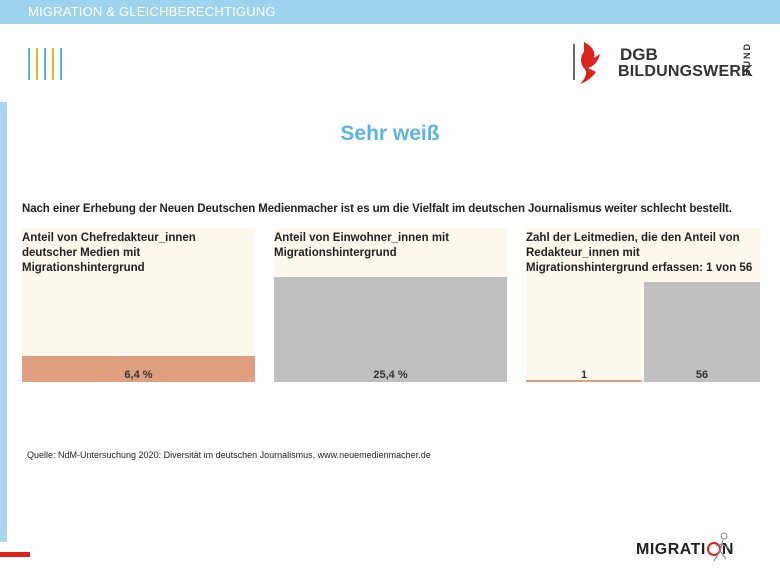 This screenshot has width=780, height=585. Describe the element at coordinates (584, 375) in the screenshot. I see `chart-3-value-label-1: 1` at that location.